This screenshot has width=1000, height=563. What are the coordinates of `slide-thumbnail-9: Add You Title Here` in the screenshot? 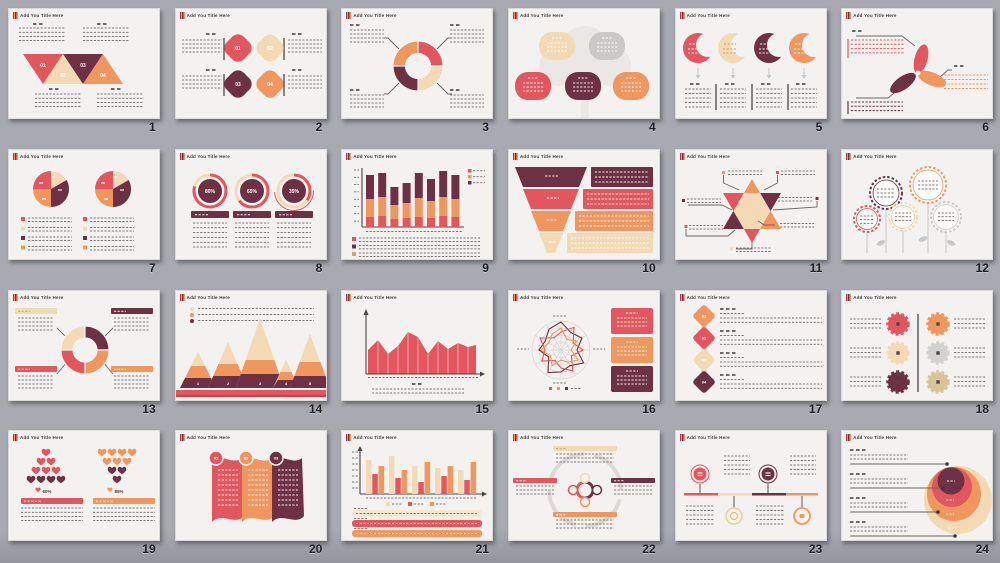 It's located at (417, 204).